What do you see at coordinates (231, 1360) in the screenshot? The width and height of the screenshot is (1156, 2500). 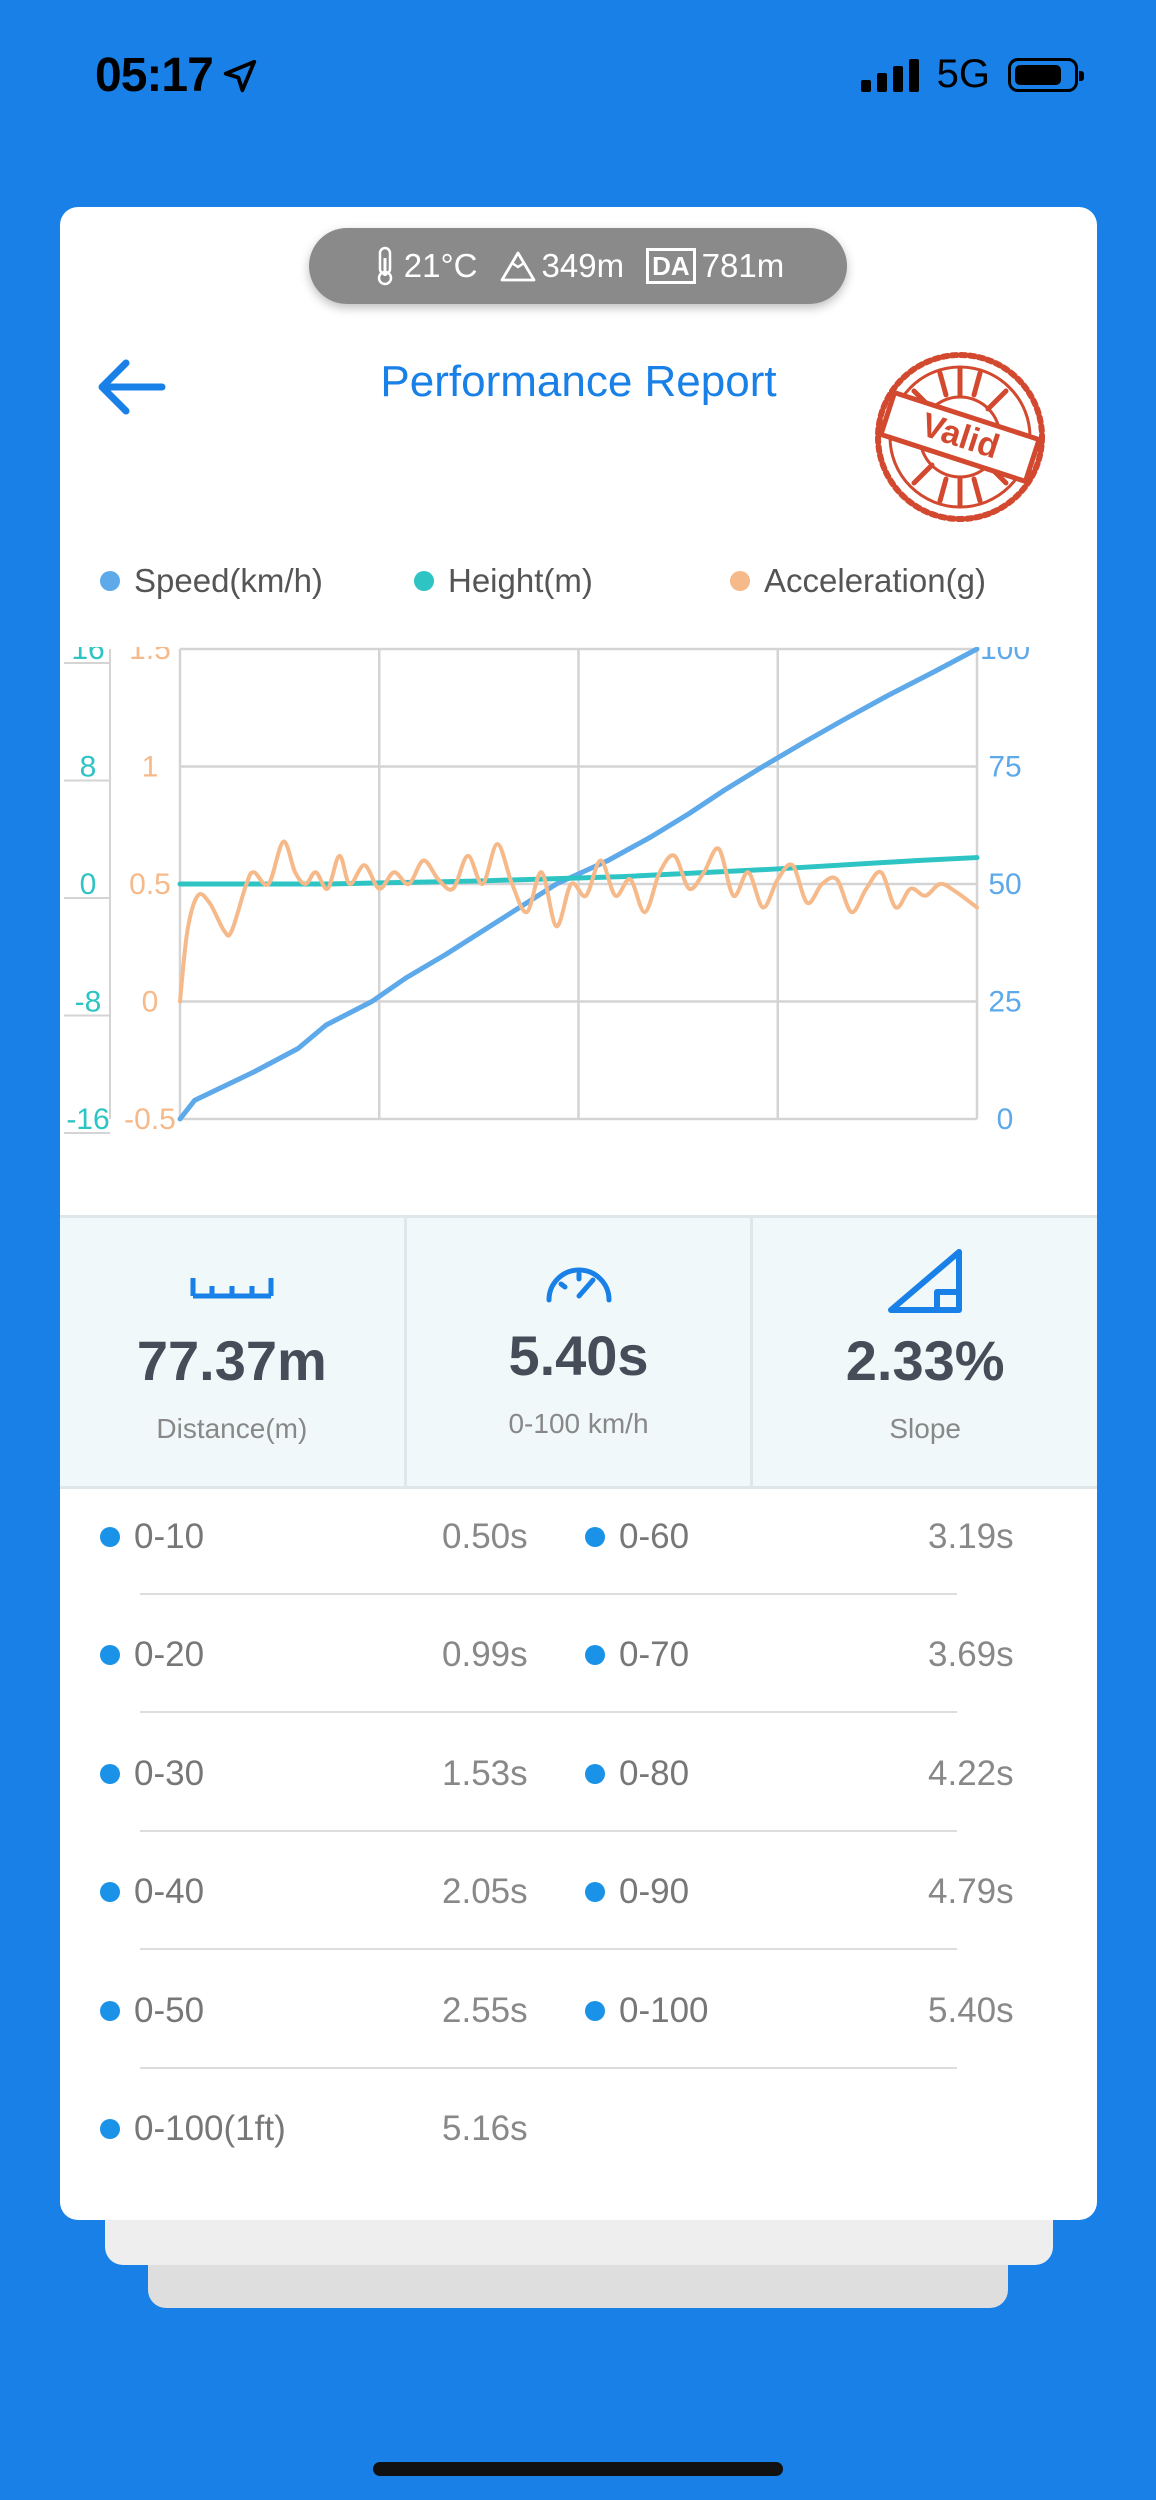 I see `stat-value: 77.37m` at bounding box center [231, 1360].